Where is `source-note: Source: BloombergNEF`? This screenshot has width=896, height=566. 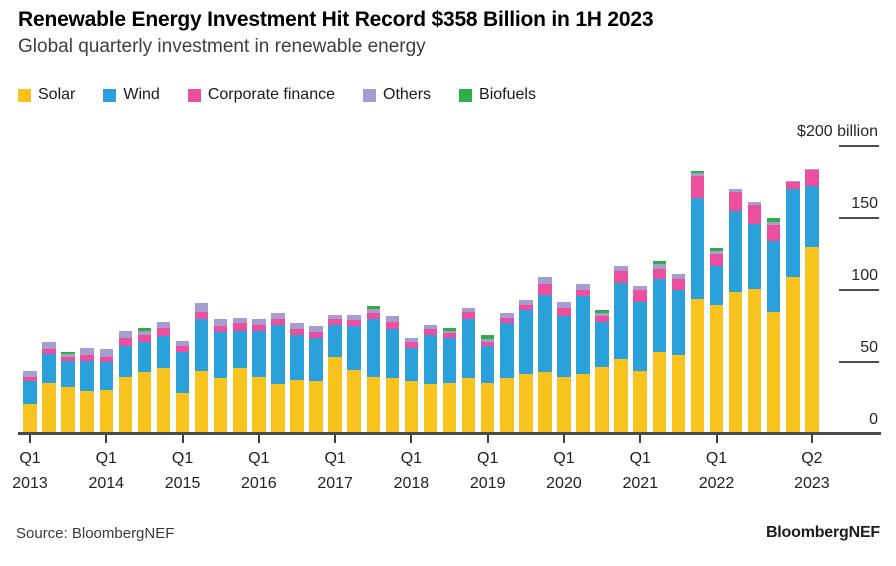 source-note: Source: BloombergNEF is located at coordinates (95, 533).